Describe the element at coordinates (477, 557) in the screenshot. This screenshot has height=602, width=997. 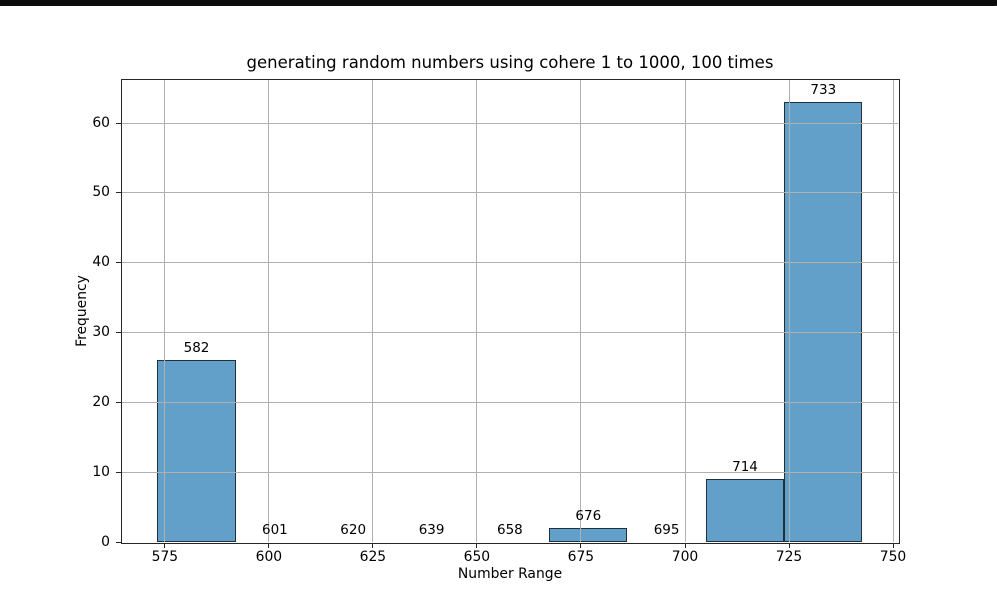
I see `x-tick-label: 650` at that location.